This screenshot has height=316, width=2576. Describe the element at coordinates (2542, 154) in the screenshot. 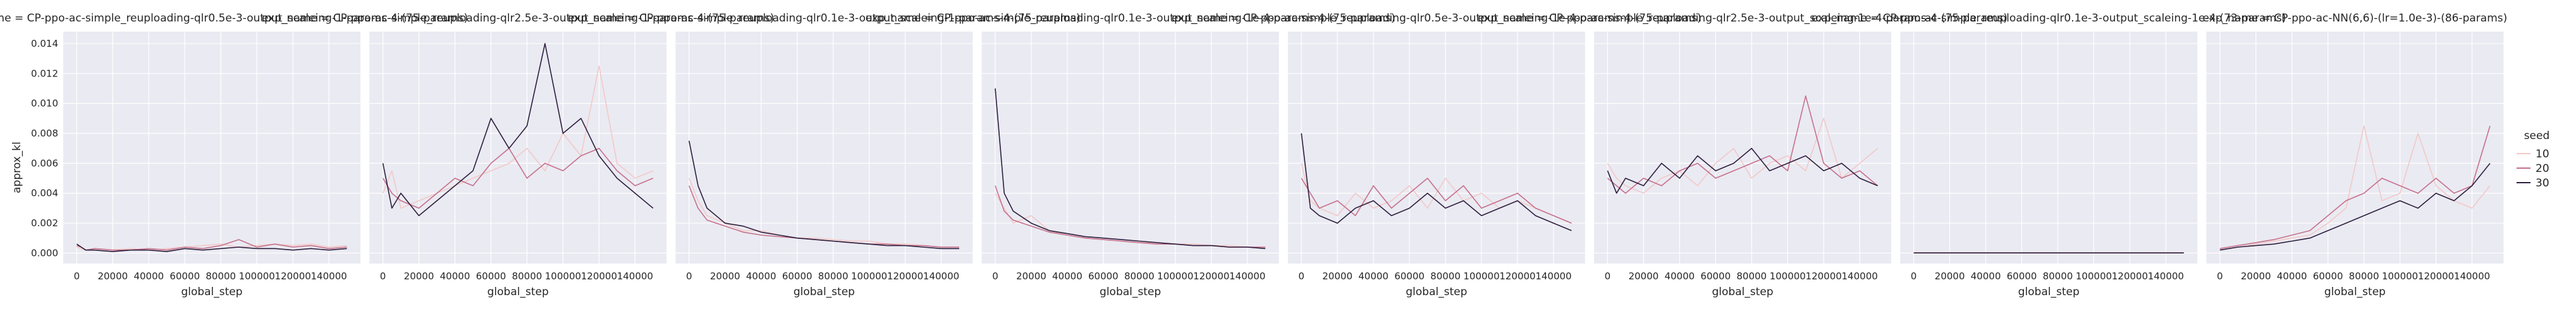

I see `legend-label-10: 10` at that location.